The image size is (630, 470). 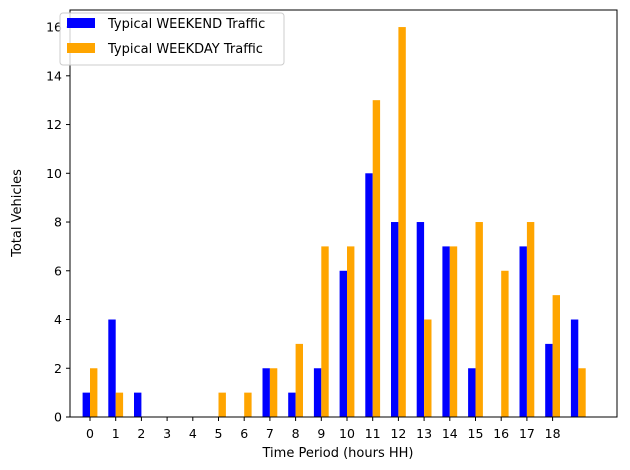 I want to click on legend-frame, so click(x=172, y=39).